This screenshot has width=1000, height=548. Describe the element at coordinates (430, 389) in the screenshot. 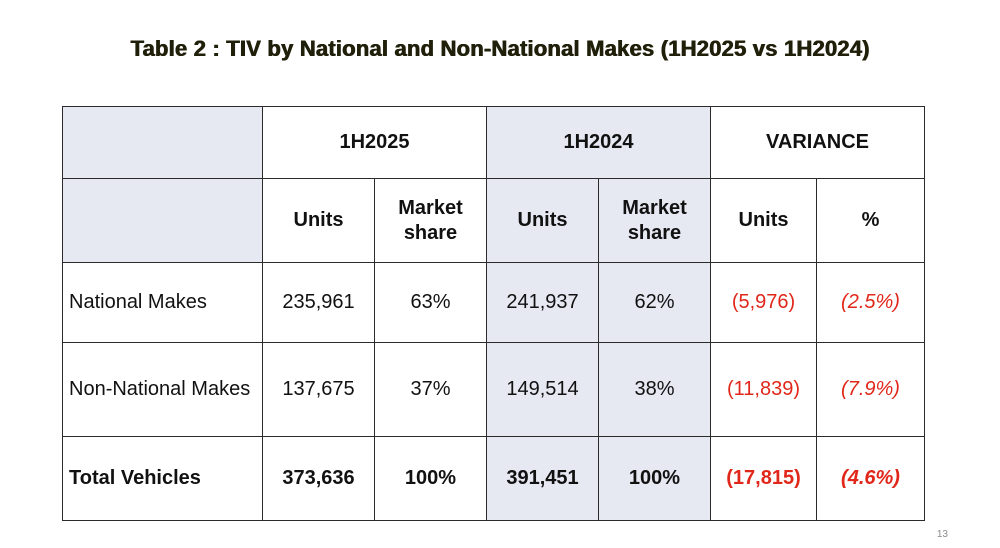

I see `cell-market-share-1h2025: 37%` at that location.